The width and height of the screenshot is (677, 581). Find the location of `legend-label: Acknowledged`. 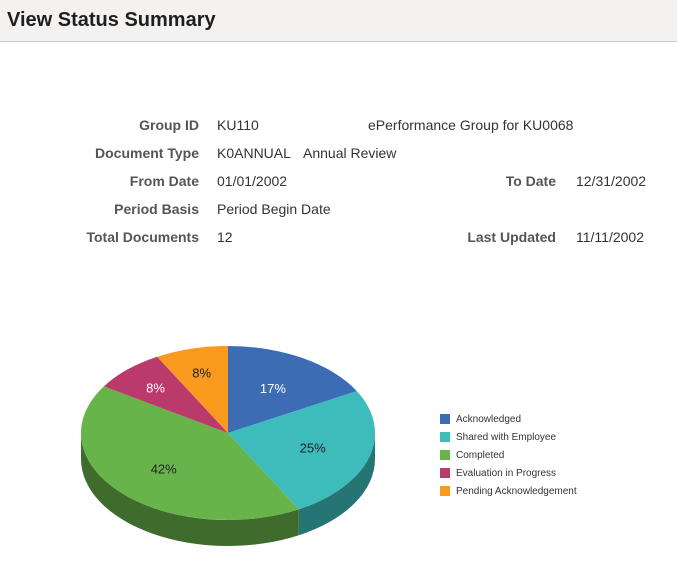

legend-label: Acknowledged is located at coordinates (489, 419).